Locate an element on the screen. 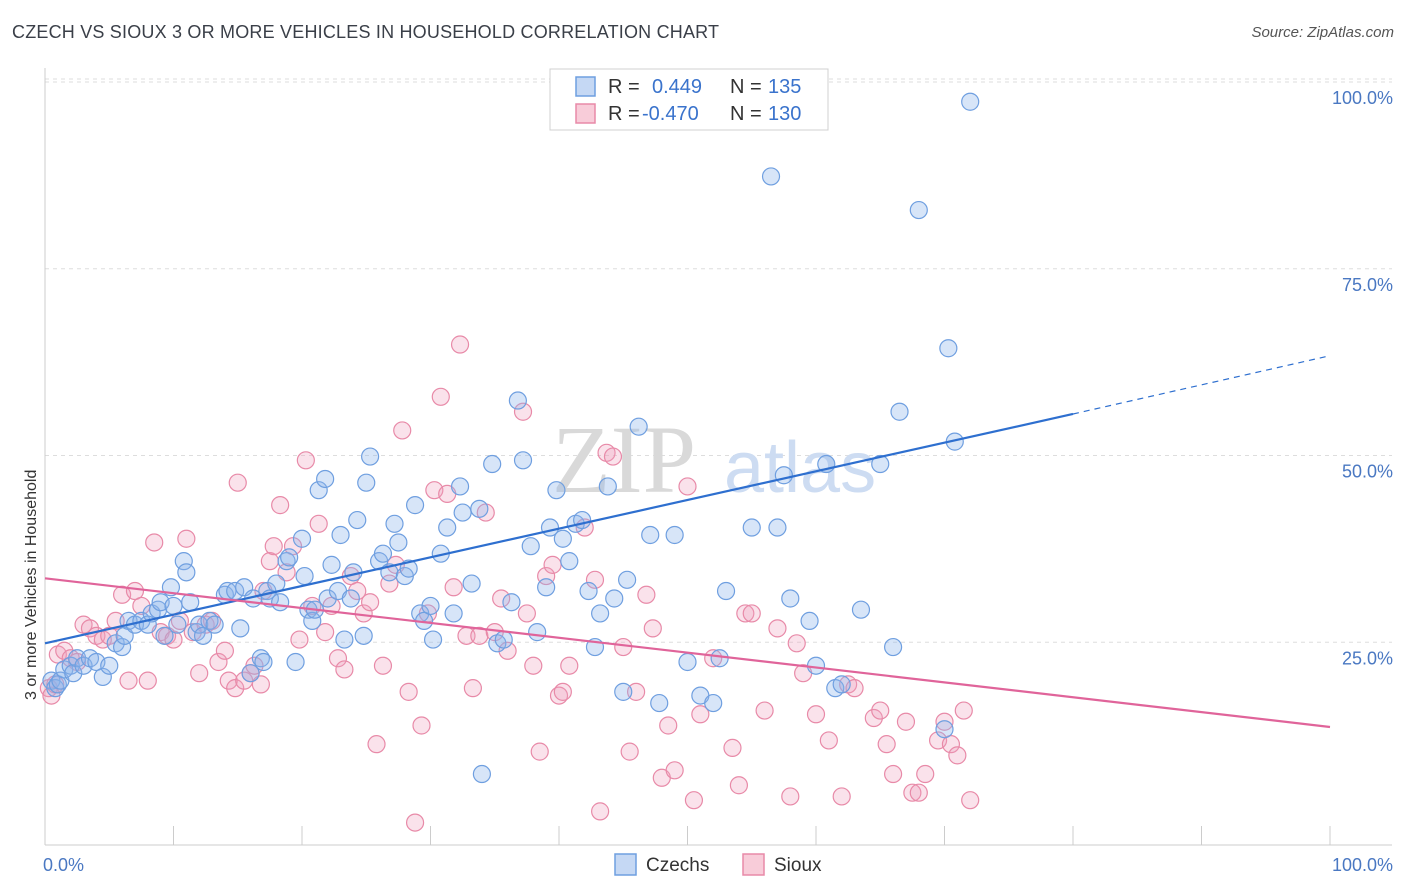  y-tick-label: 25.0% is located at coordinates (1367, 658).